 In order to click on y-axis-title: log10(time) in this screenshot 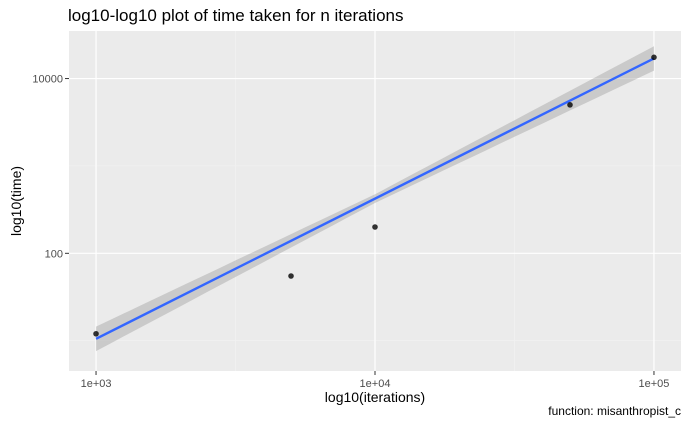, I will do `click(16, 201)`.